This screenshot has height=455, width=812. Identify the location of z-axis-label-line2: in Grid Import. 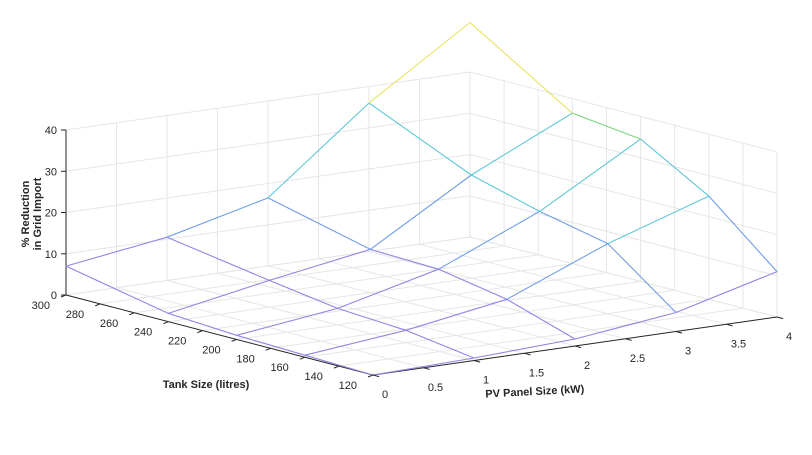
(38, 213).